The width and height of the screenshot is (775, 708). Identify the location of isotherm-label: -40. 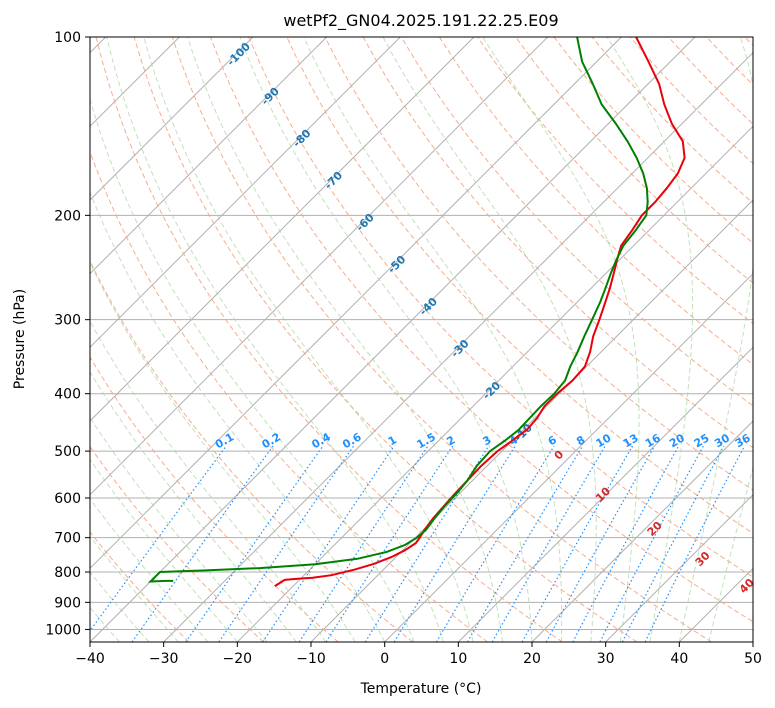
(428, 306).